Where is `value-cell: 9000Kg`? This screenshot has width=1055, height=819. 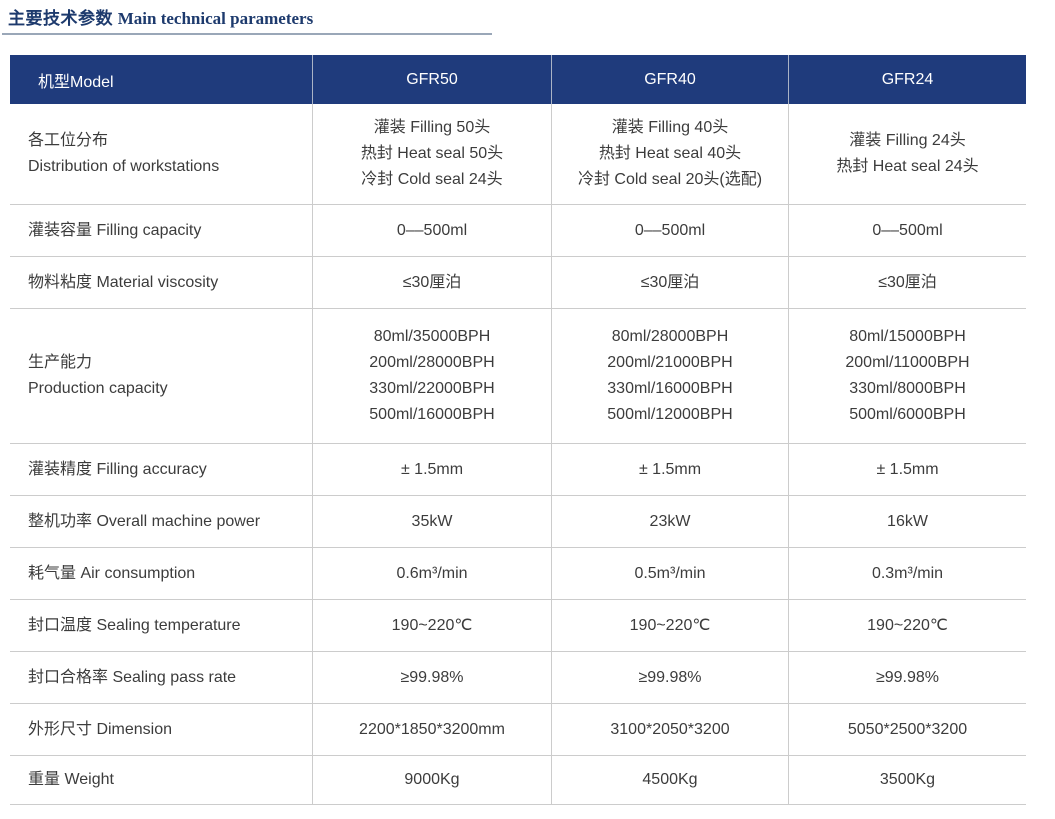 value-cell: 9000Kg is located at coordinates (431, 780).